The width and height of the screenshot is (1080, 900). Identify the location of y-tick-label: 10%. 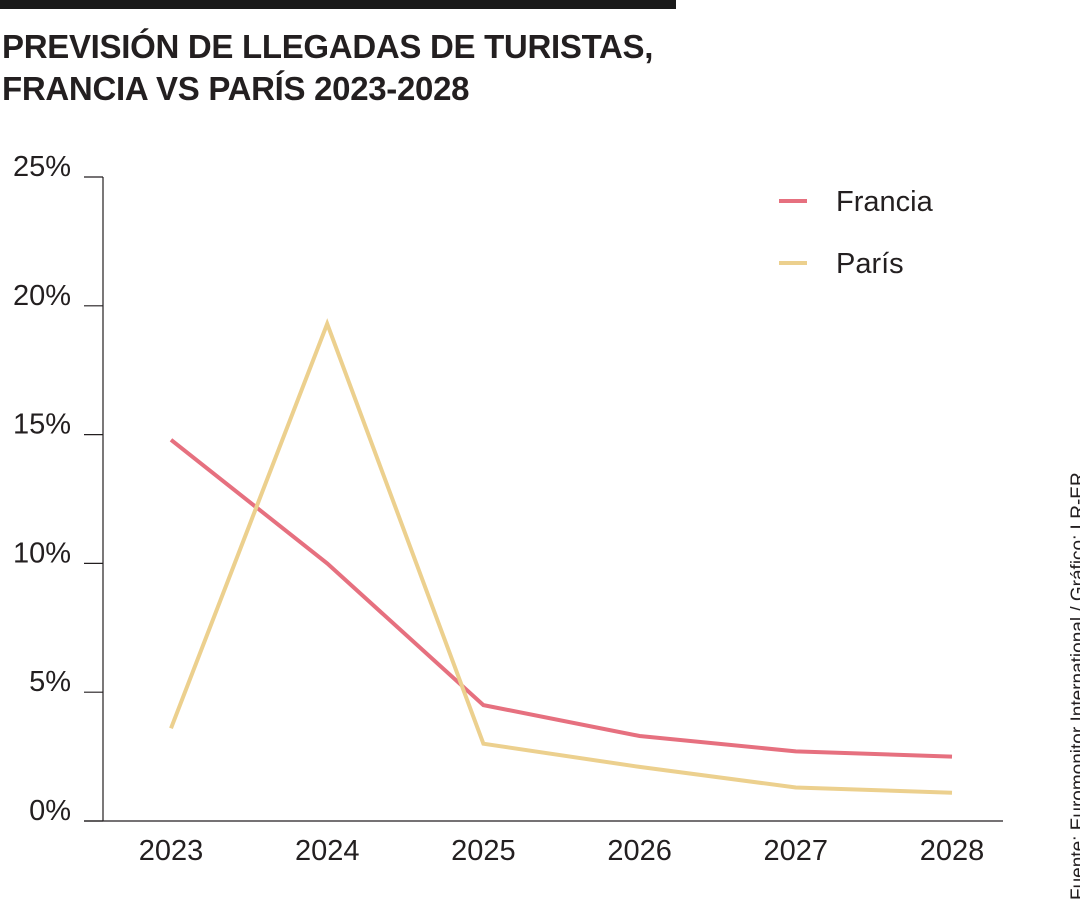
(42, 553).